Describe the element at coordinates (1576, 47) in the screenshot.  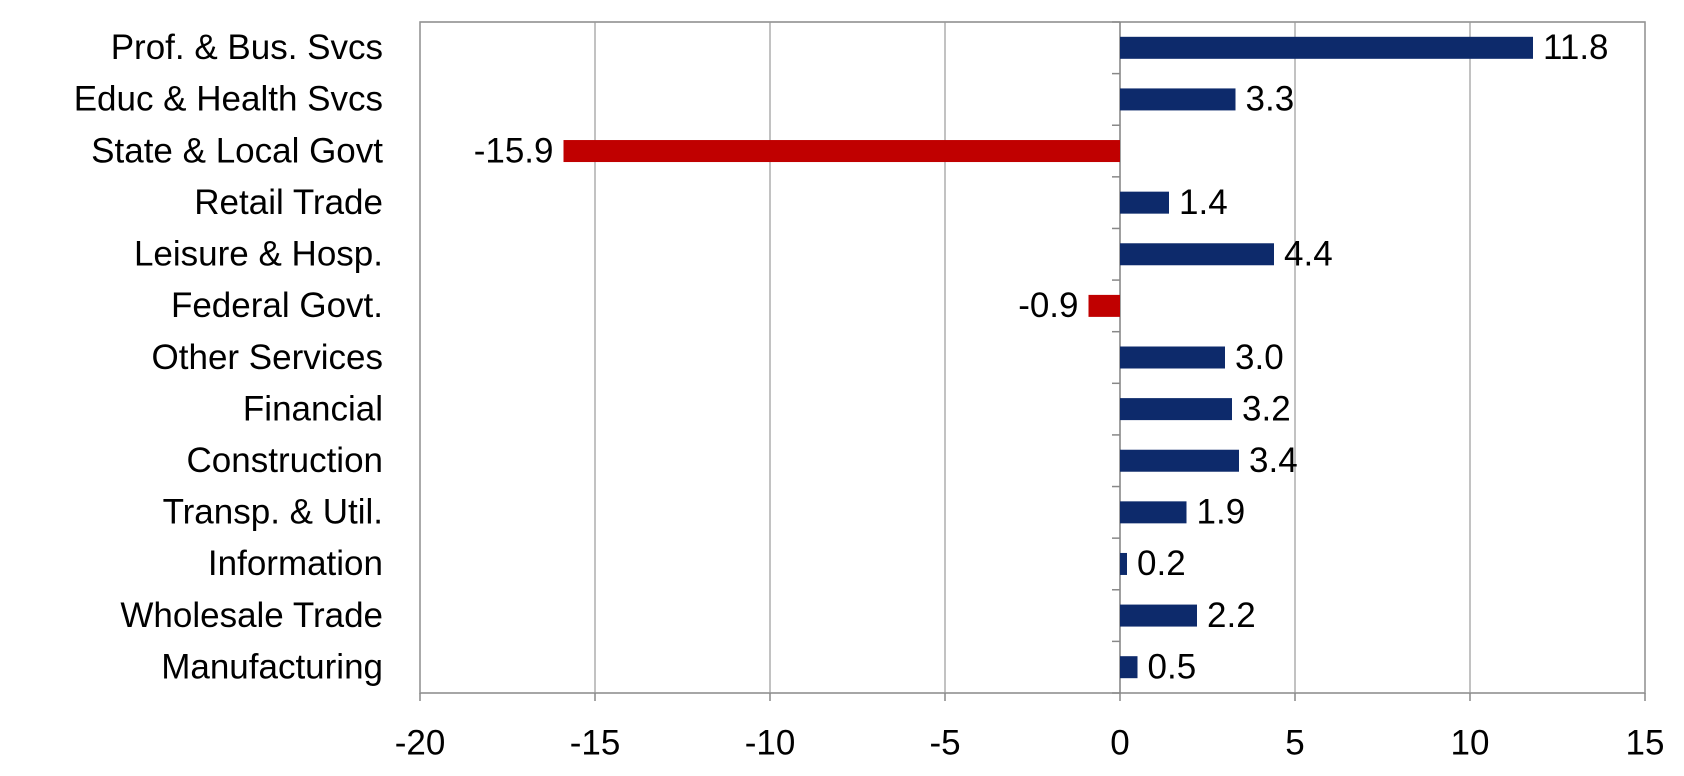
I see `data-label: 11.8` at that location.